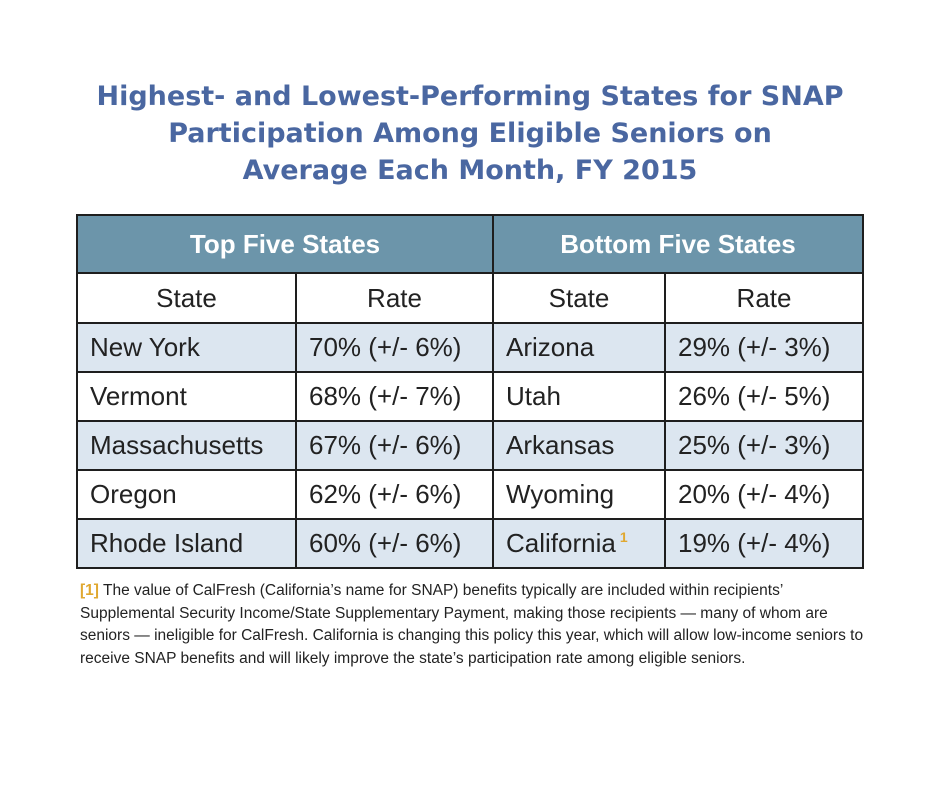 This screenshot has width=940, height=788. What do you see at coordinates (764, 543) in the screenshot?
I see `bottom-rate-cell: 19% (+/- 4%)` at bounding box center [764, 543].